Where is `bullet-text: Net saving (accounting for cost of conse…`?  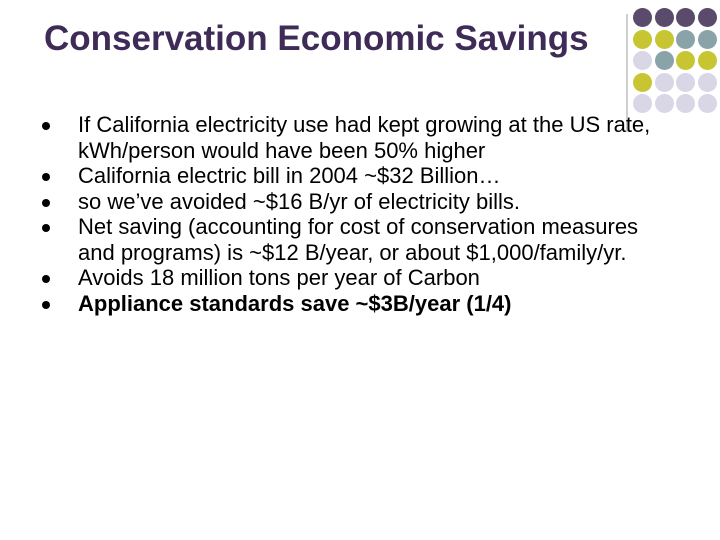 bullet-text: Net saving (accounting for cost of conse… is located at coordinates (358, 239).